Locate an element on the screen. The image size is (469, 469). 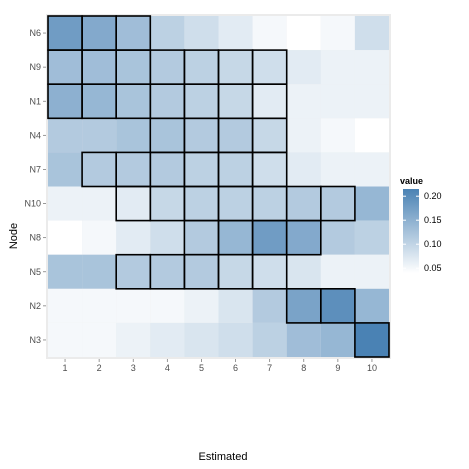
y-tick-label: N9 is located at coordinates (35, 67).